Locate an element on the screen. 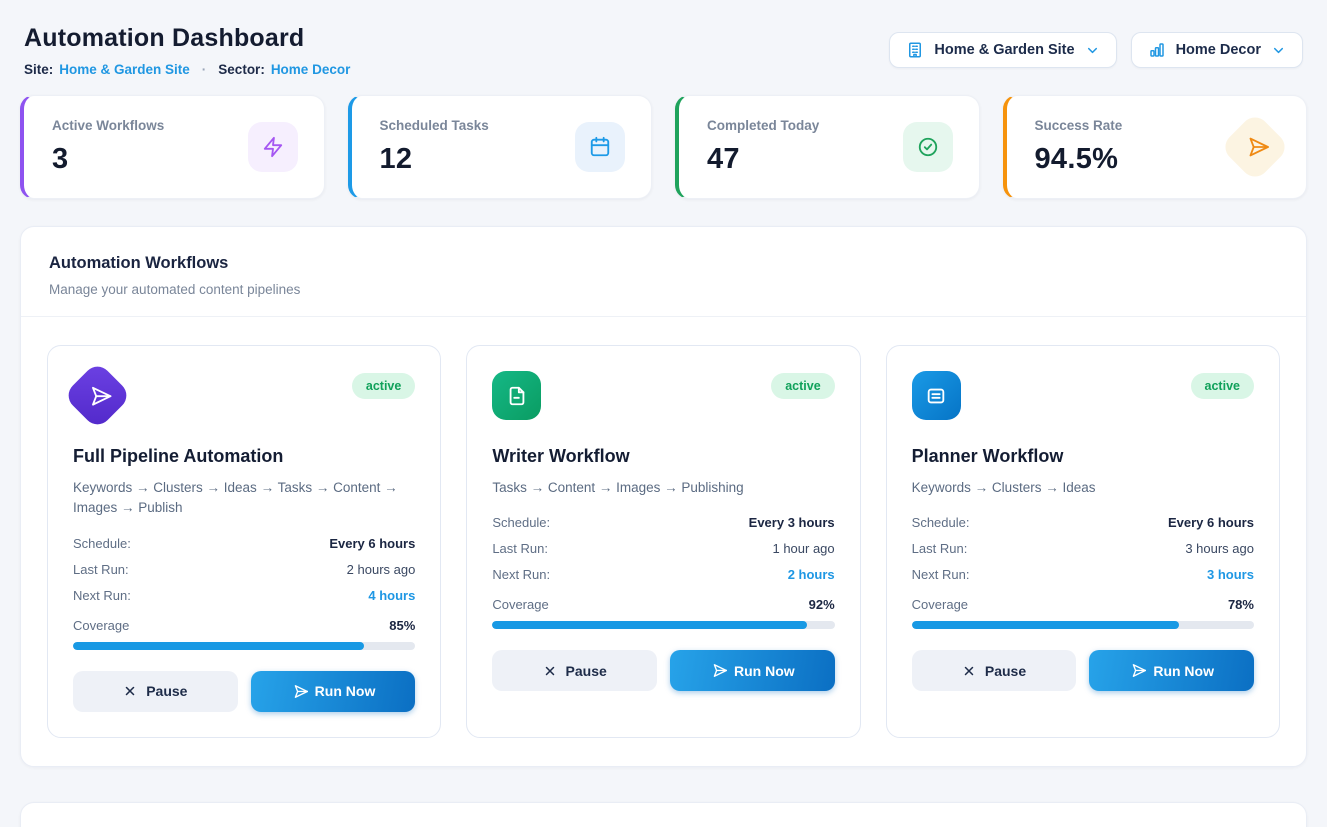 The width and height of the screenshot is (1327, 827). stat-label: Active Workflows is located at coordinates (108, 125).